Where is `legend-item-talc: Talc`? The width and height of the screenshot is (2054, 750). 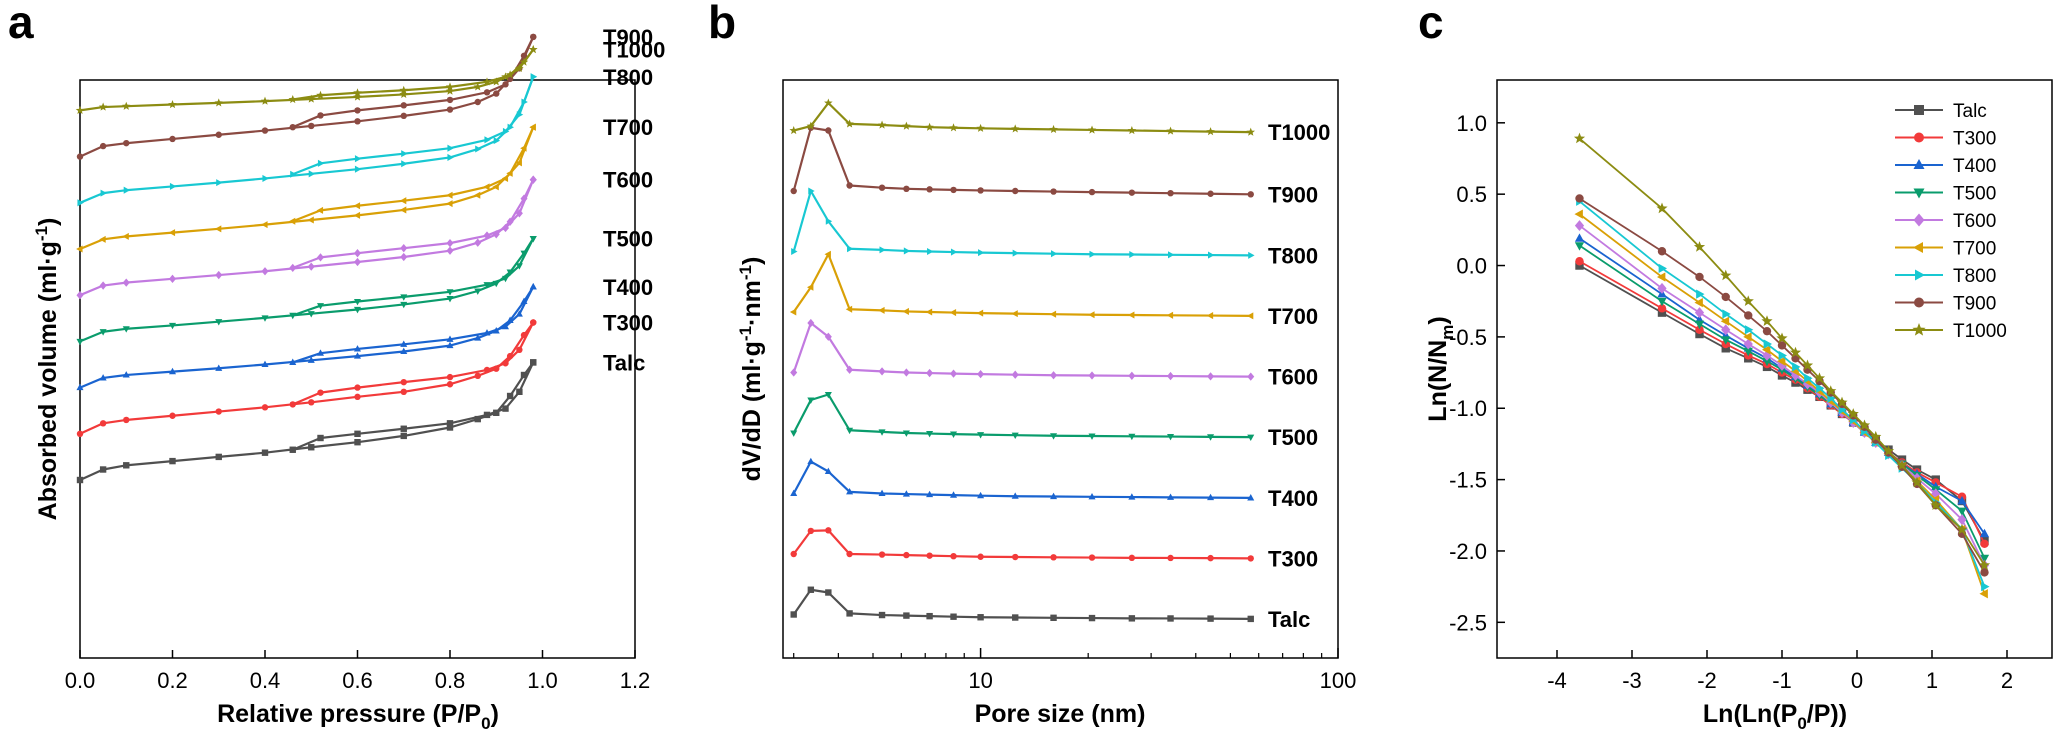 legend-item-talc: Talc is located at coordinates (1941, 111).